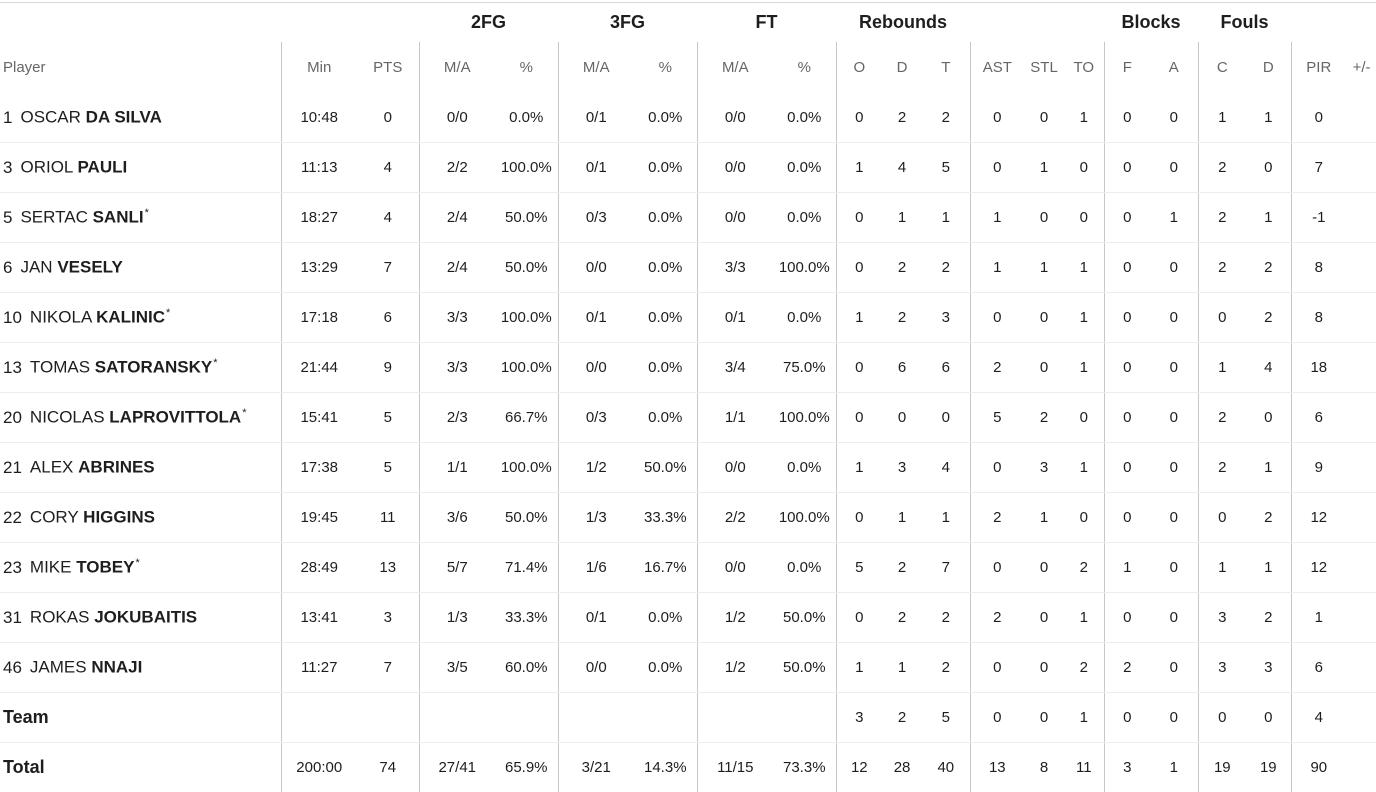  Describe the element at coordinates (1318, 318) in the screenshot. I see `cell-pir: 8` at that location.